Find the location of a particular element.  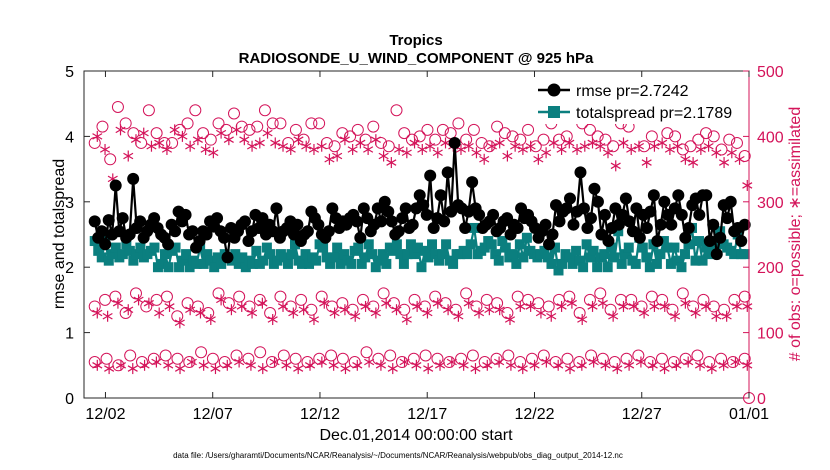

y2-tick-label: 100 is located at coordinates (770, 334).